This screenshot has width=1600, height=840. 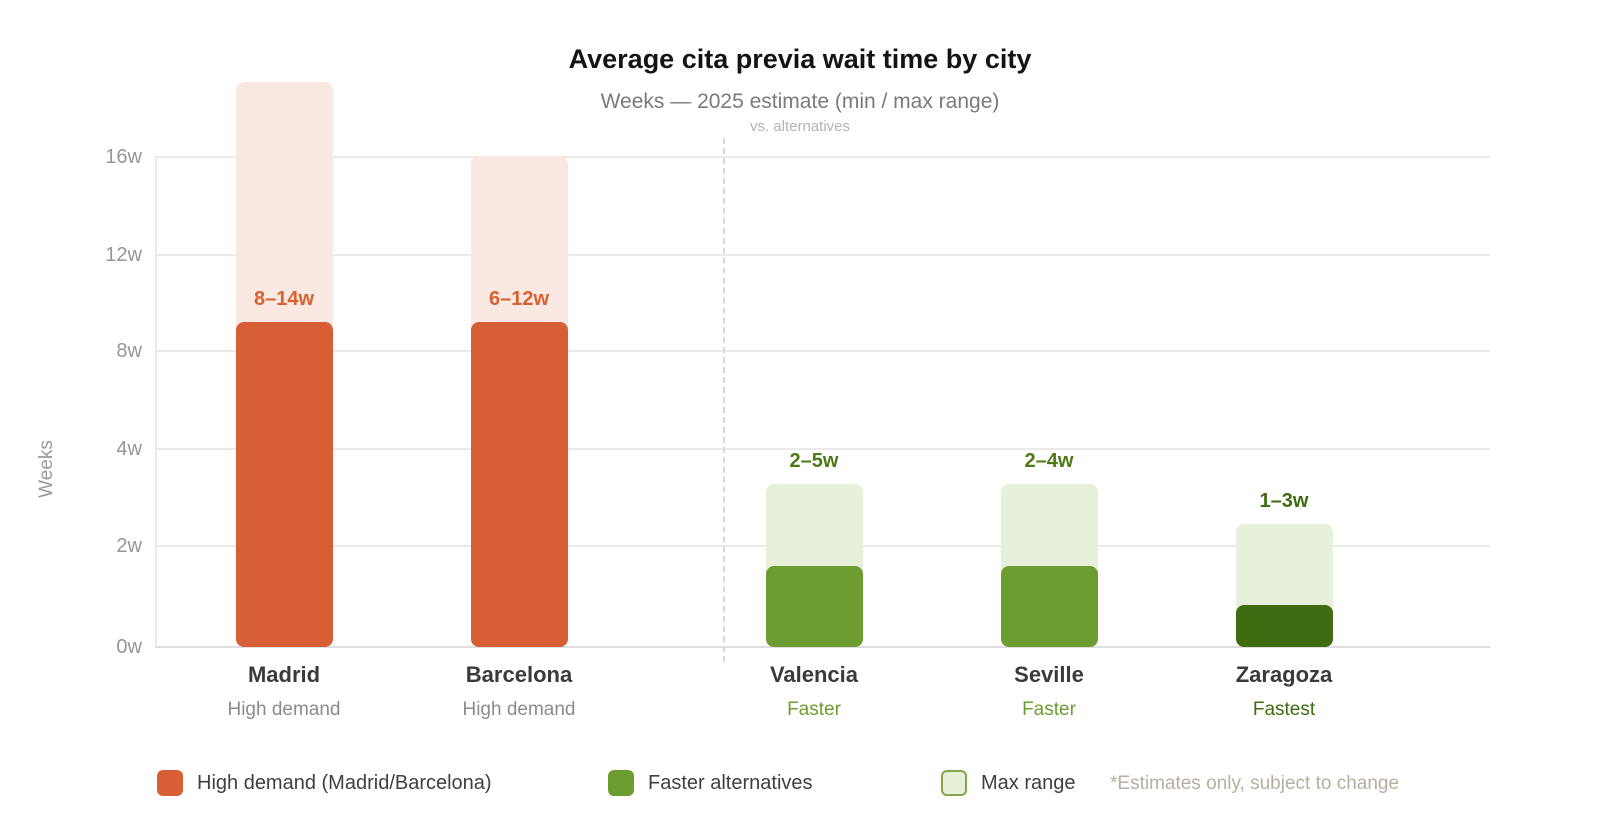 I want to click on legend-item-high-demand: High demand (Madrid/Barcelona), so click(x=324, y=783).